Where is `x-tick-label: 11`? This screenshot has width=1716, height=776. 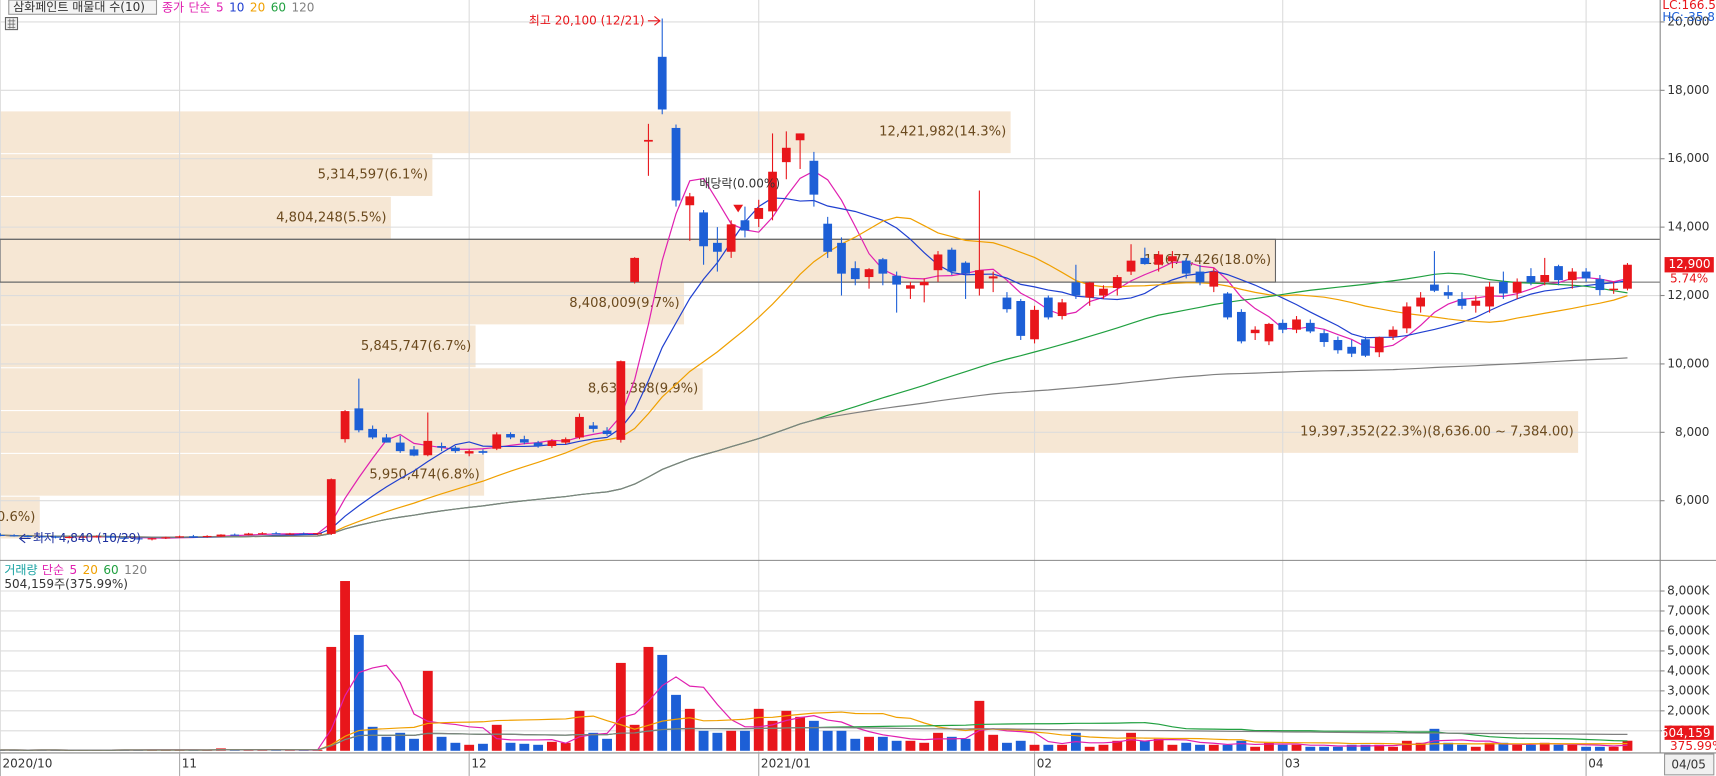 x-tick-label: 11 is located at coordinates (189, 763).